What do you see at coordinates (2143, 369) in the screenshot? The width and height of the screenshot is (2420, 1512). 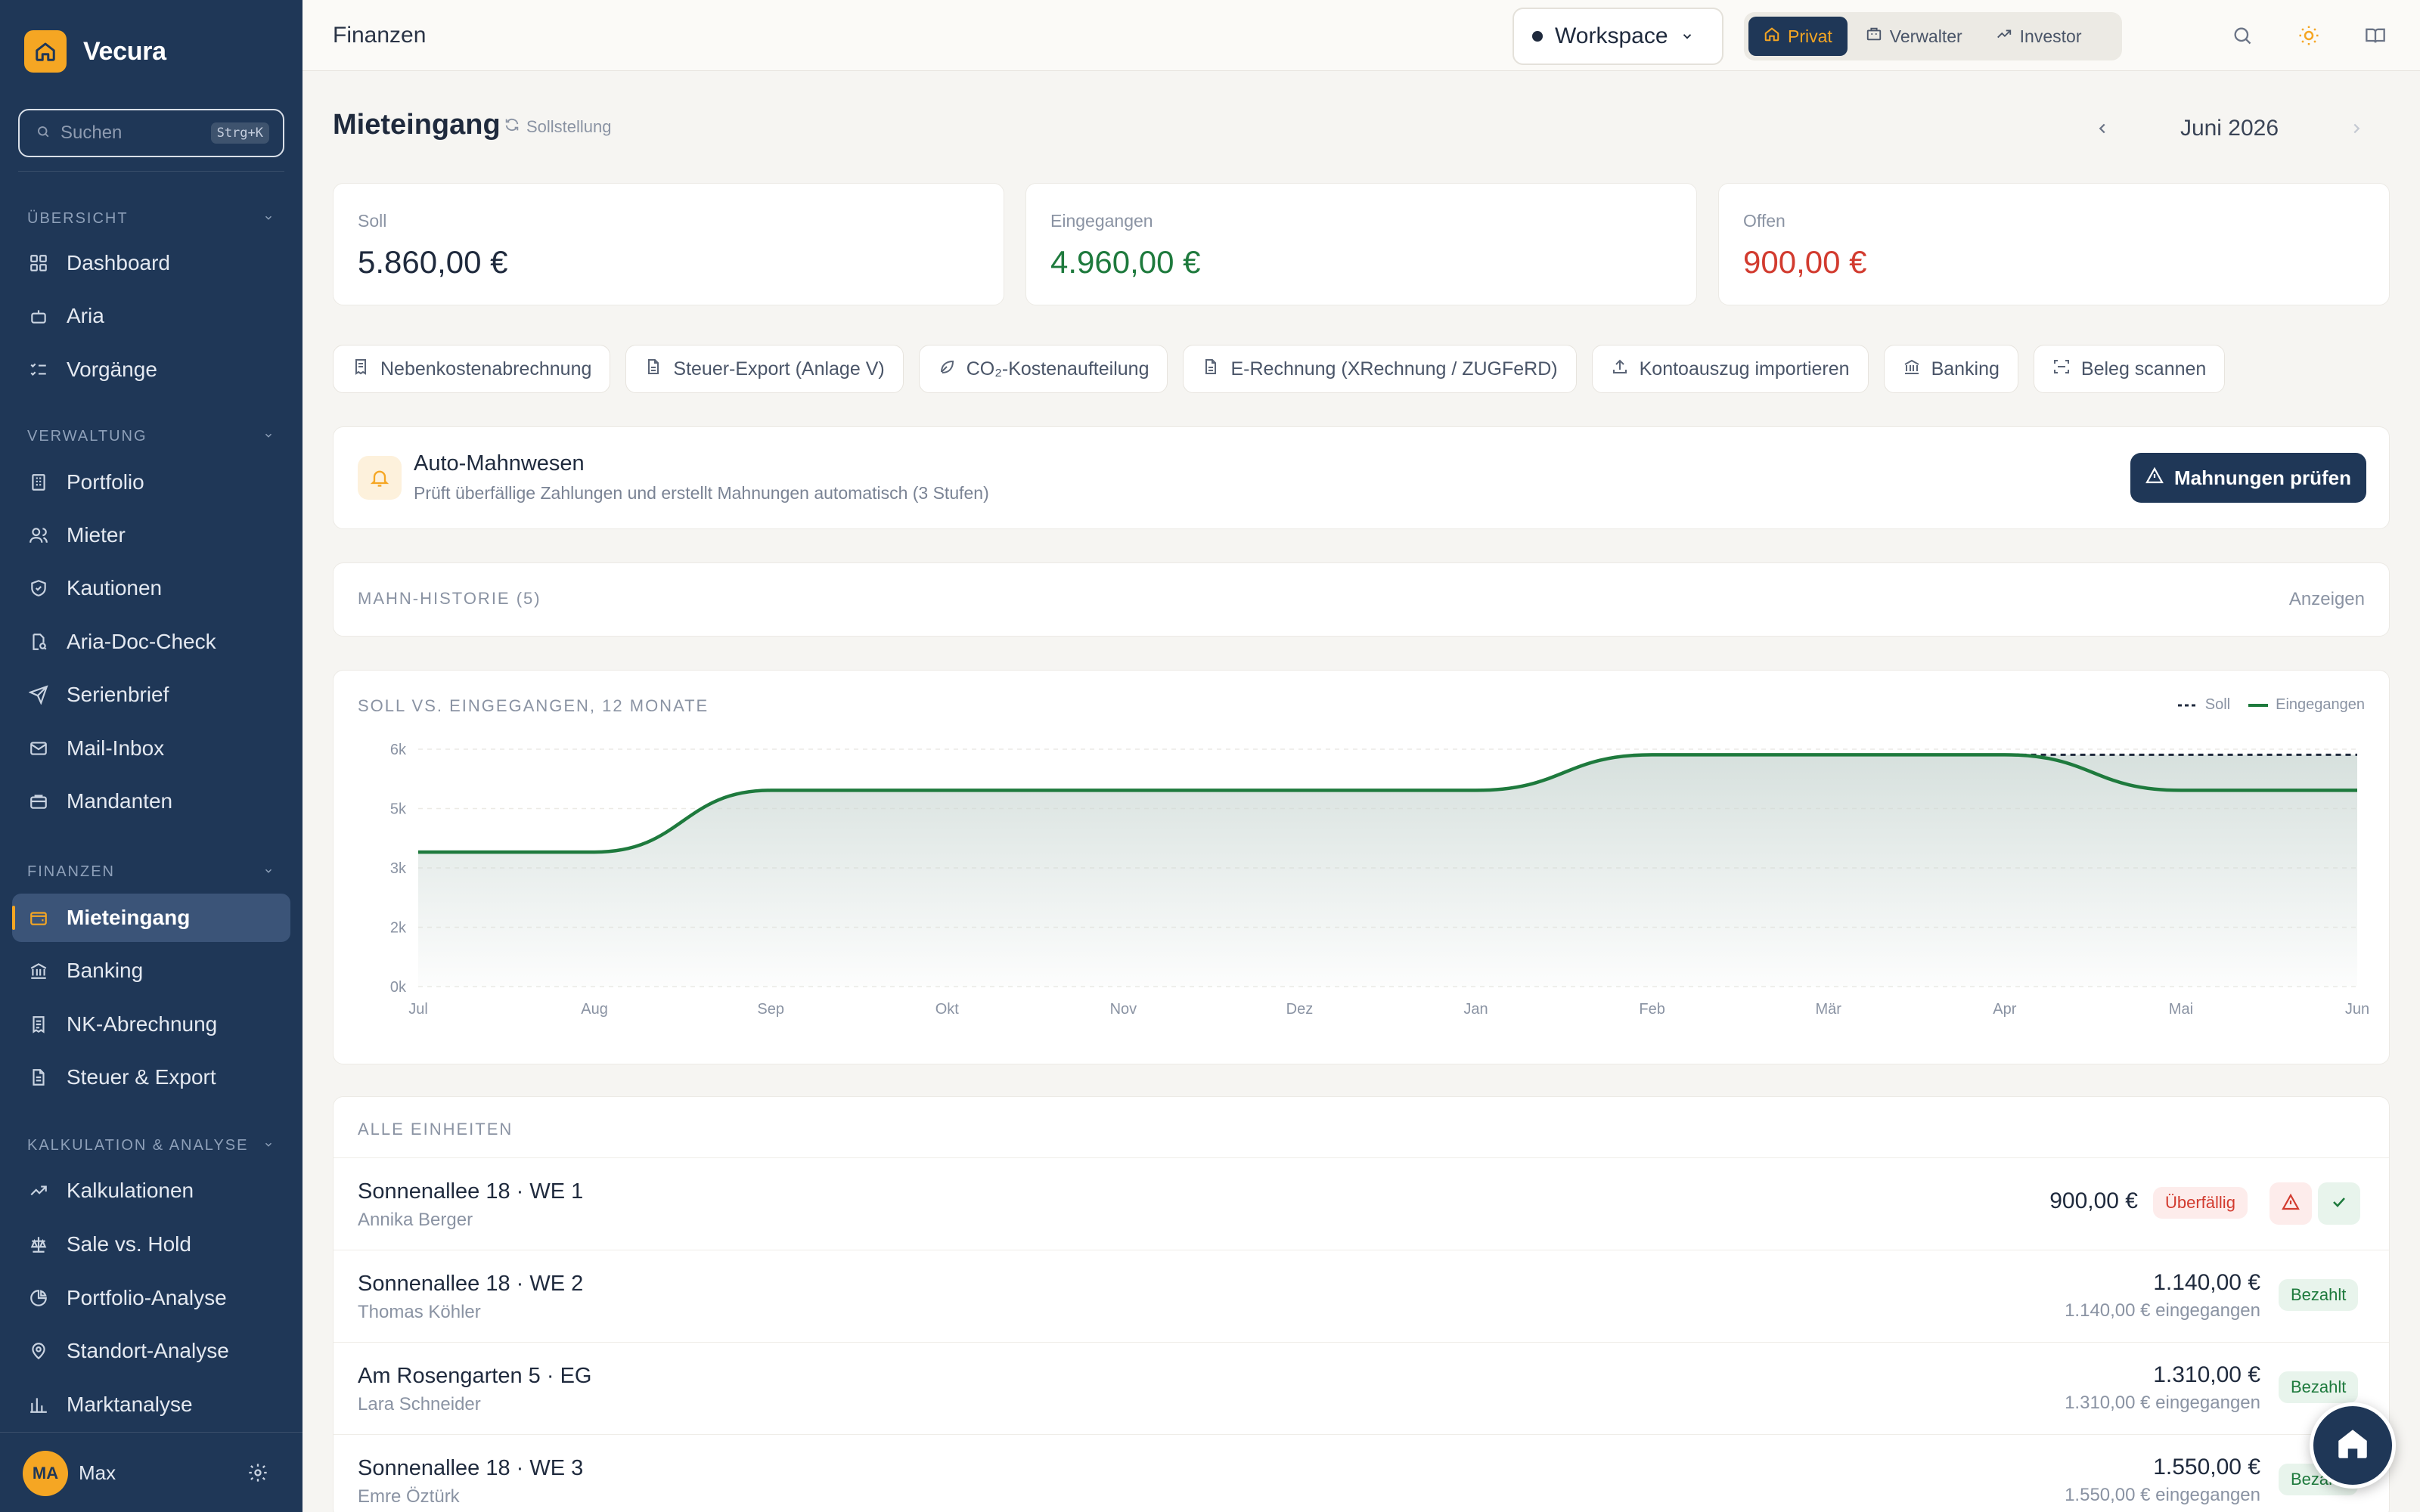 I see `button-label: Beleg scannen` at bounding box center [2143, 369].